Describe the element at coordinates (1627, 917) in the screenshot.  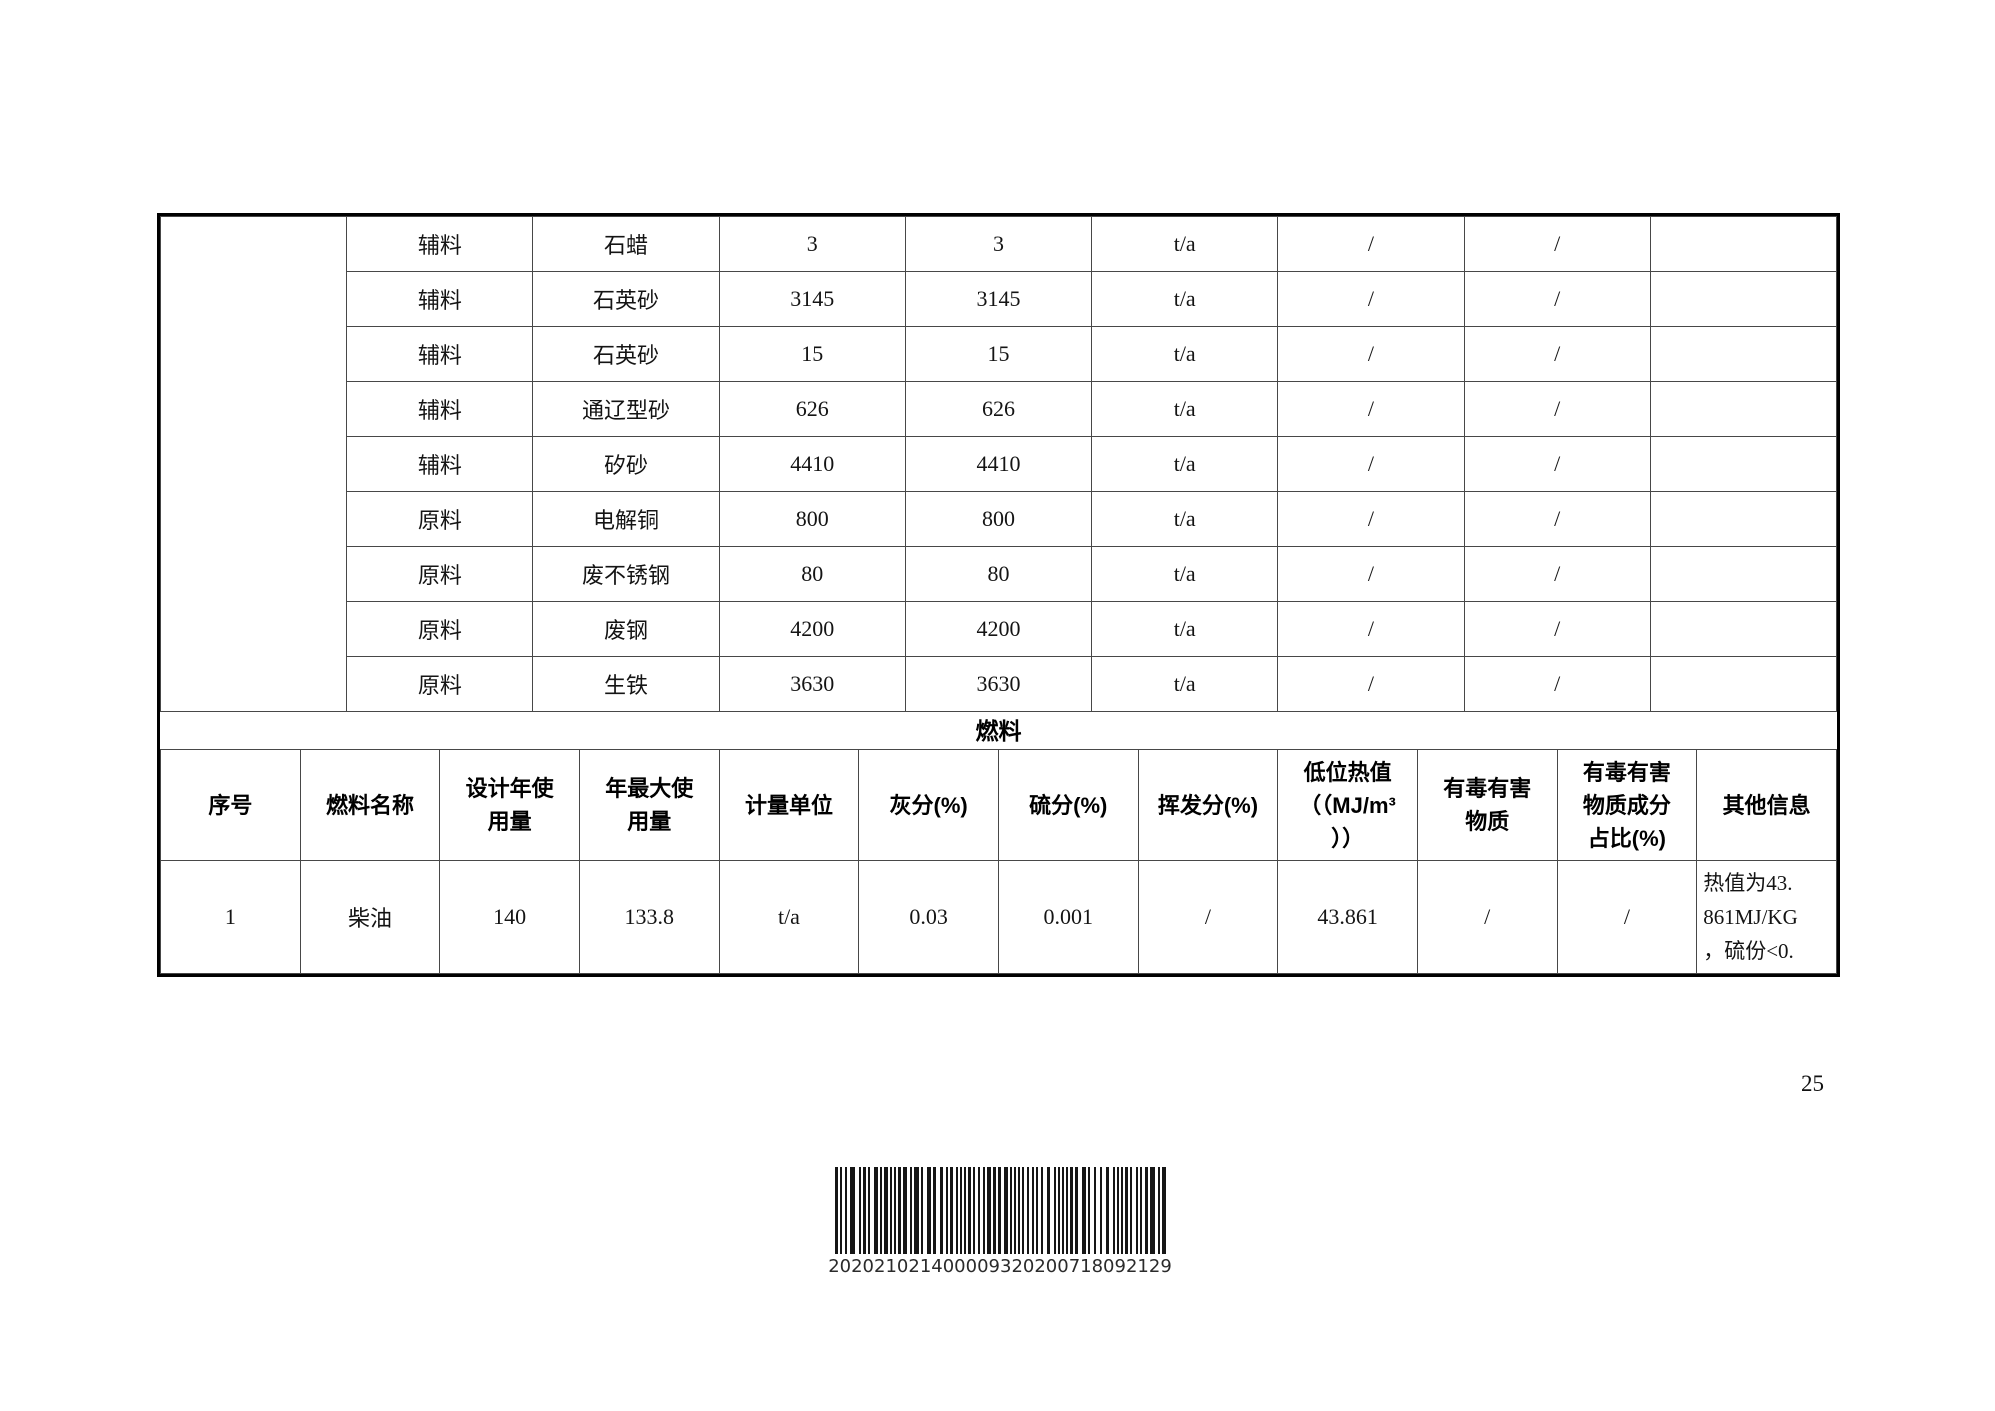
I see `fuel-toxic-ratio-cell: /` at that location.